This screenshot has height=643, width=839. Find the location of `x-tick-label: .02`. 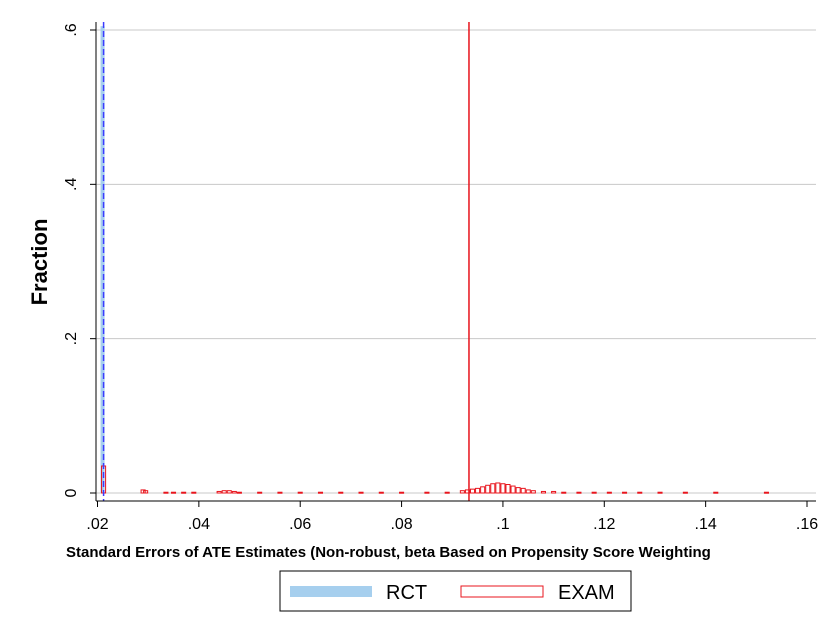

x-tick-label: .02 is located at coordinates (97, 524).